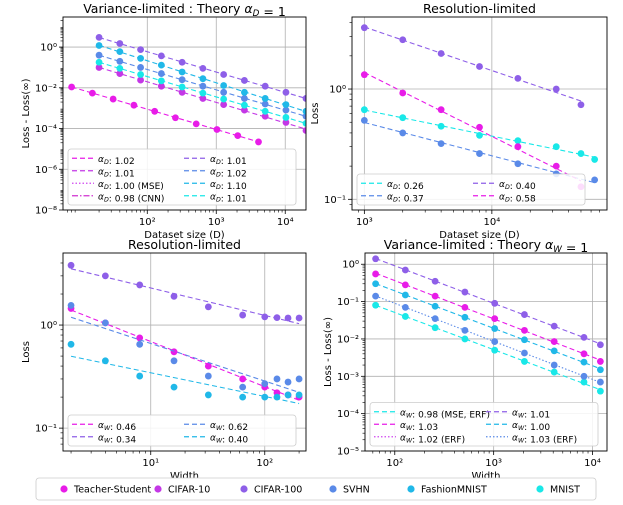 The width and height of the screenshot is (623, 505). Describe the element at coordinates (517, 186) in the screenshot. I see `legend-label: αD: 0.40` at that location.